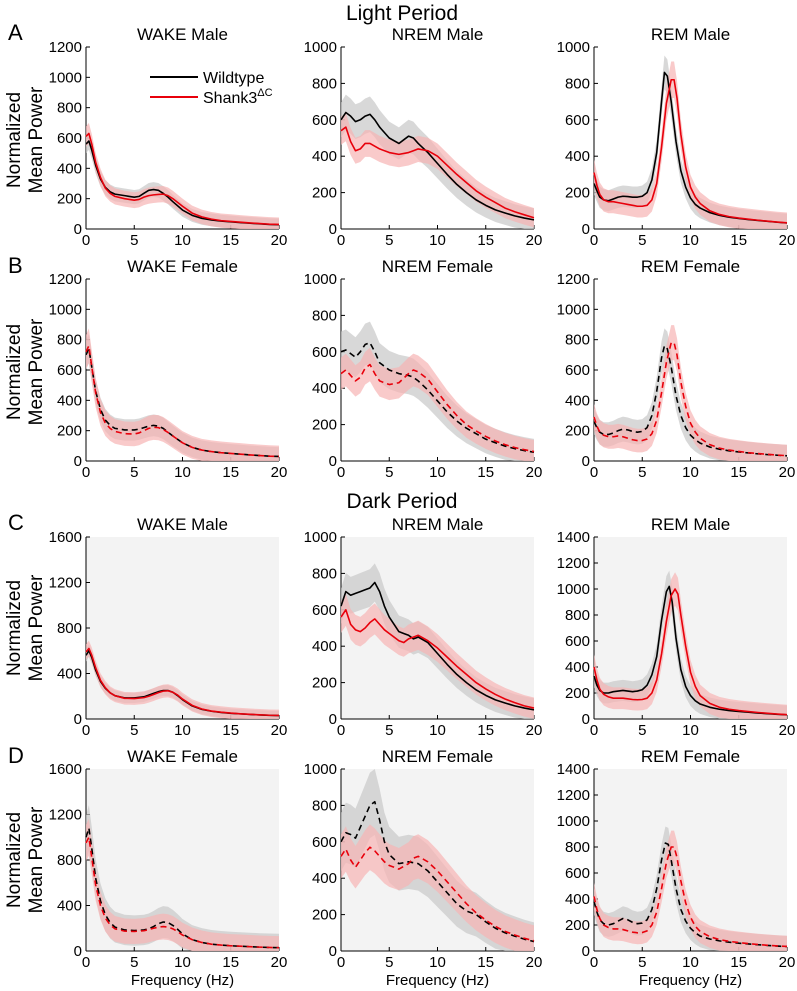 The height and width of the screenshot is (991, 797). I want to click on x-axis-label: Frequency (Hz), so click(437, 980).